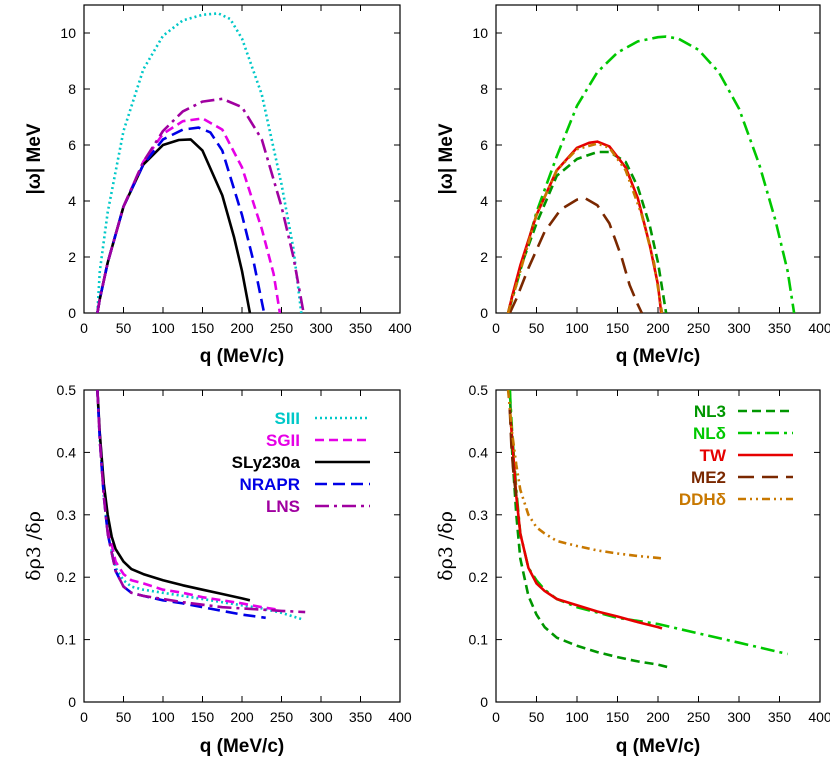 The width and height of the screenshot is (830, 759). Describe the element at coordinates (283, 440) in the screenshot. I see `legend-label-sgii: SGII` at that location.